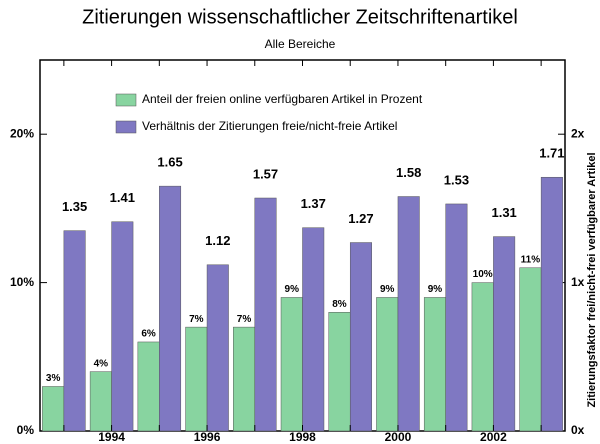 Image resolution: width=600 pixels, height=444 pixels. What do you see at coordinates (503, 212) in the screenshot?
I see `data-label: 1.31` at bounding box center [503, 212].